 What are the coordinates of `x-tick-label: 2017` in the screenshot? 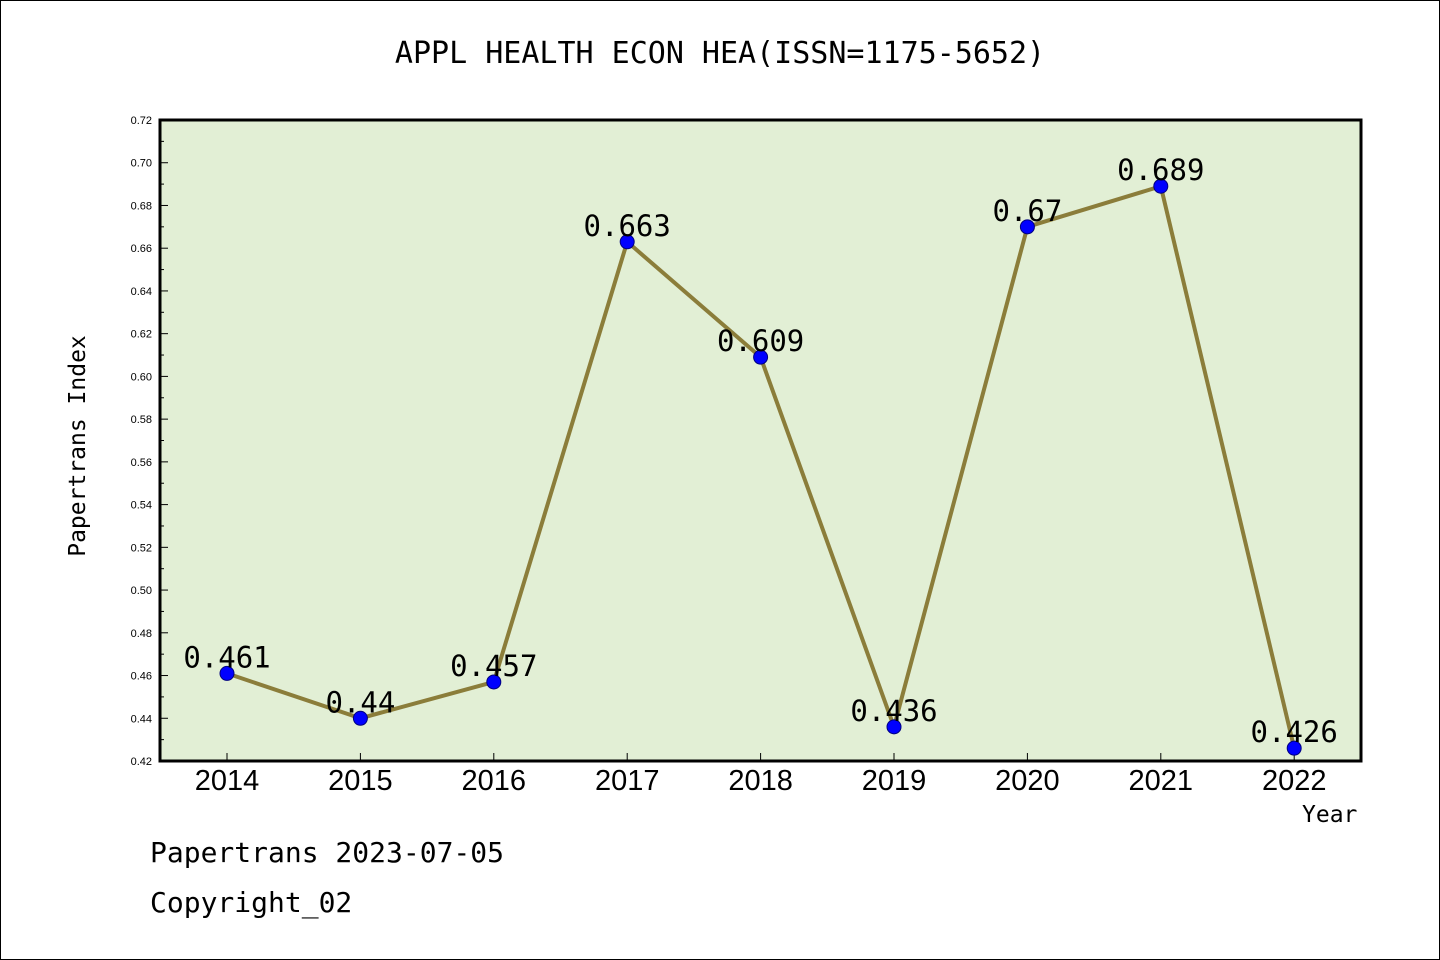 It's located at (627, 781).